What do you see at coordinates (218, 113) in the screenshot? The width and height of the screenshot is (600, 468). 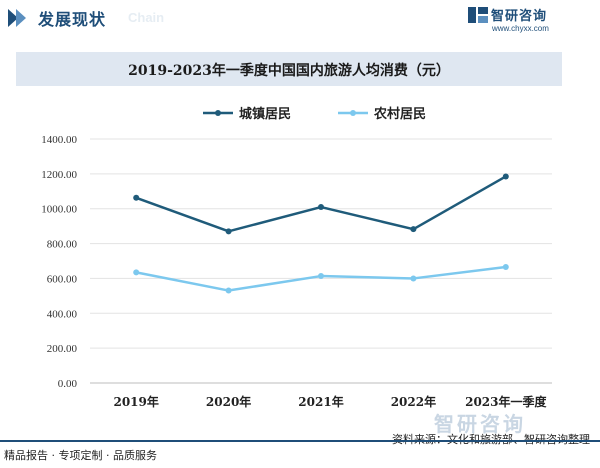 I see `legend-marker-urban` at bounding box center [218, 113].